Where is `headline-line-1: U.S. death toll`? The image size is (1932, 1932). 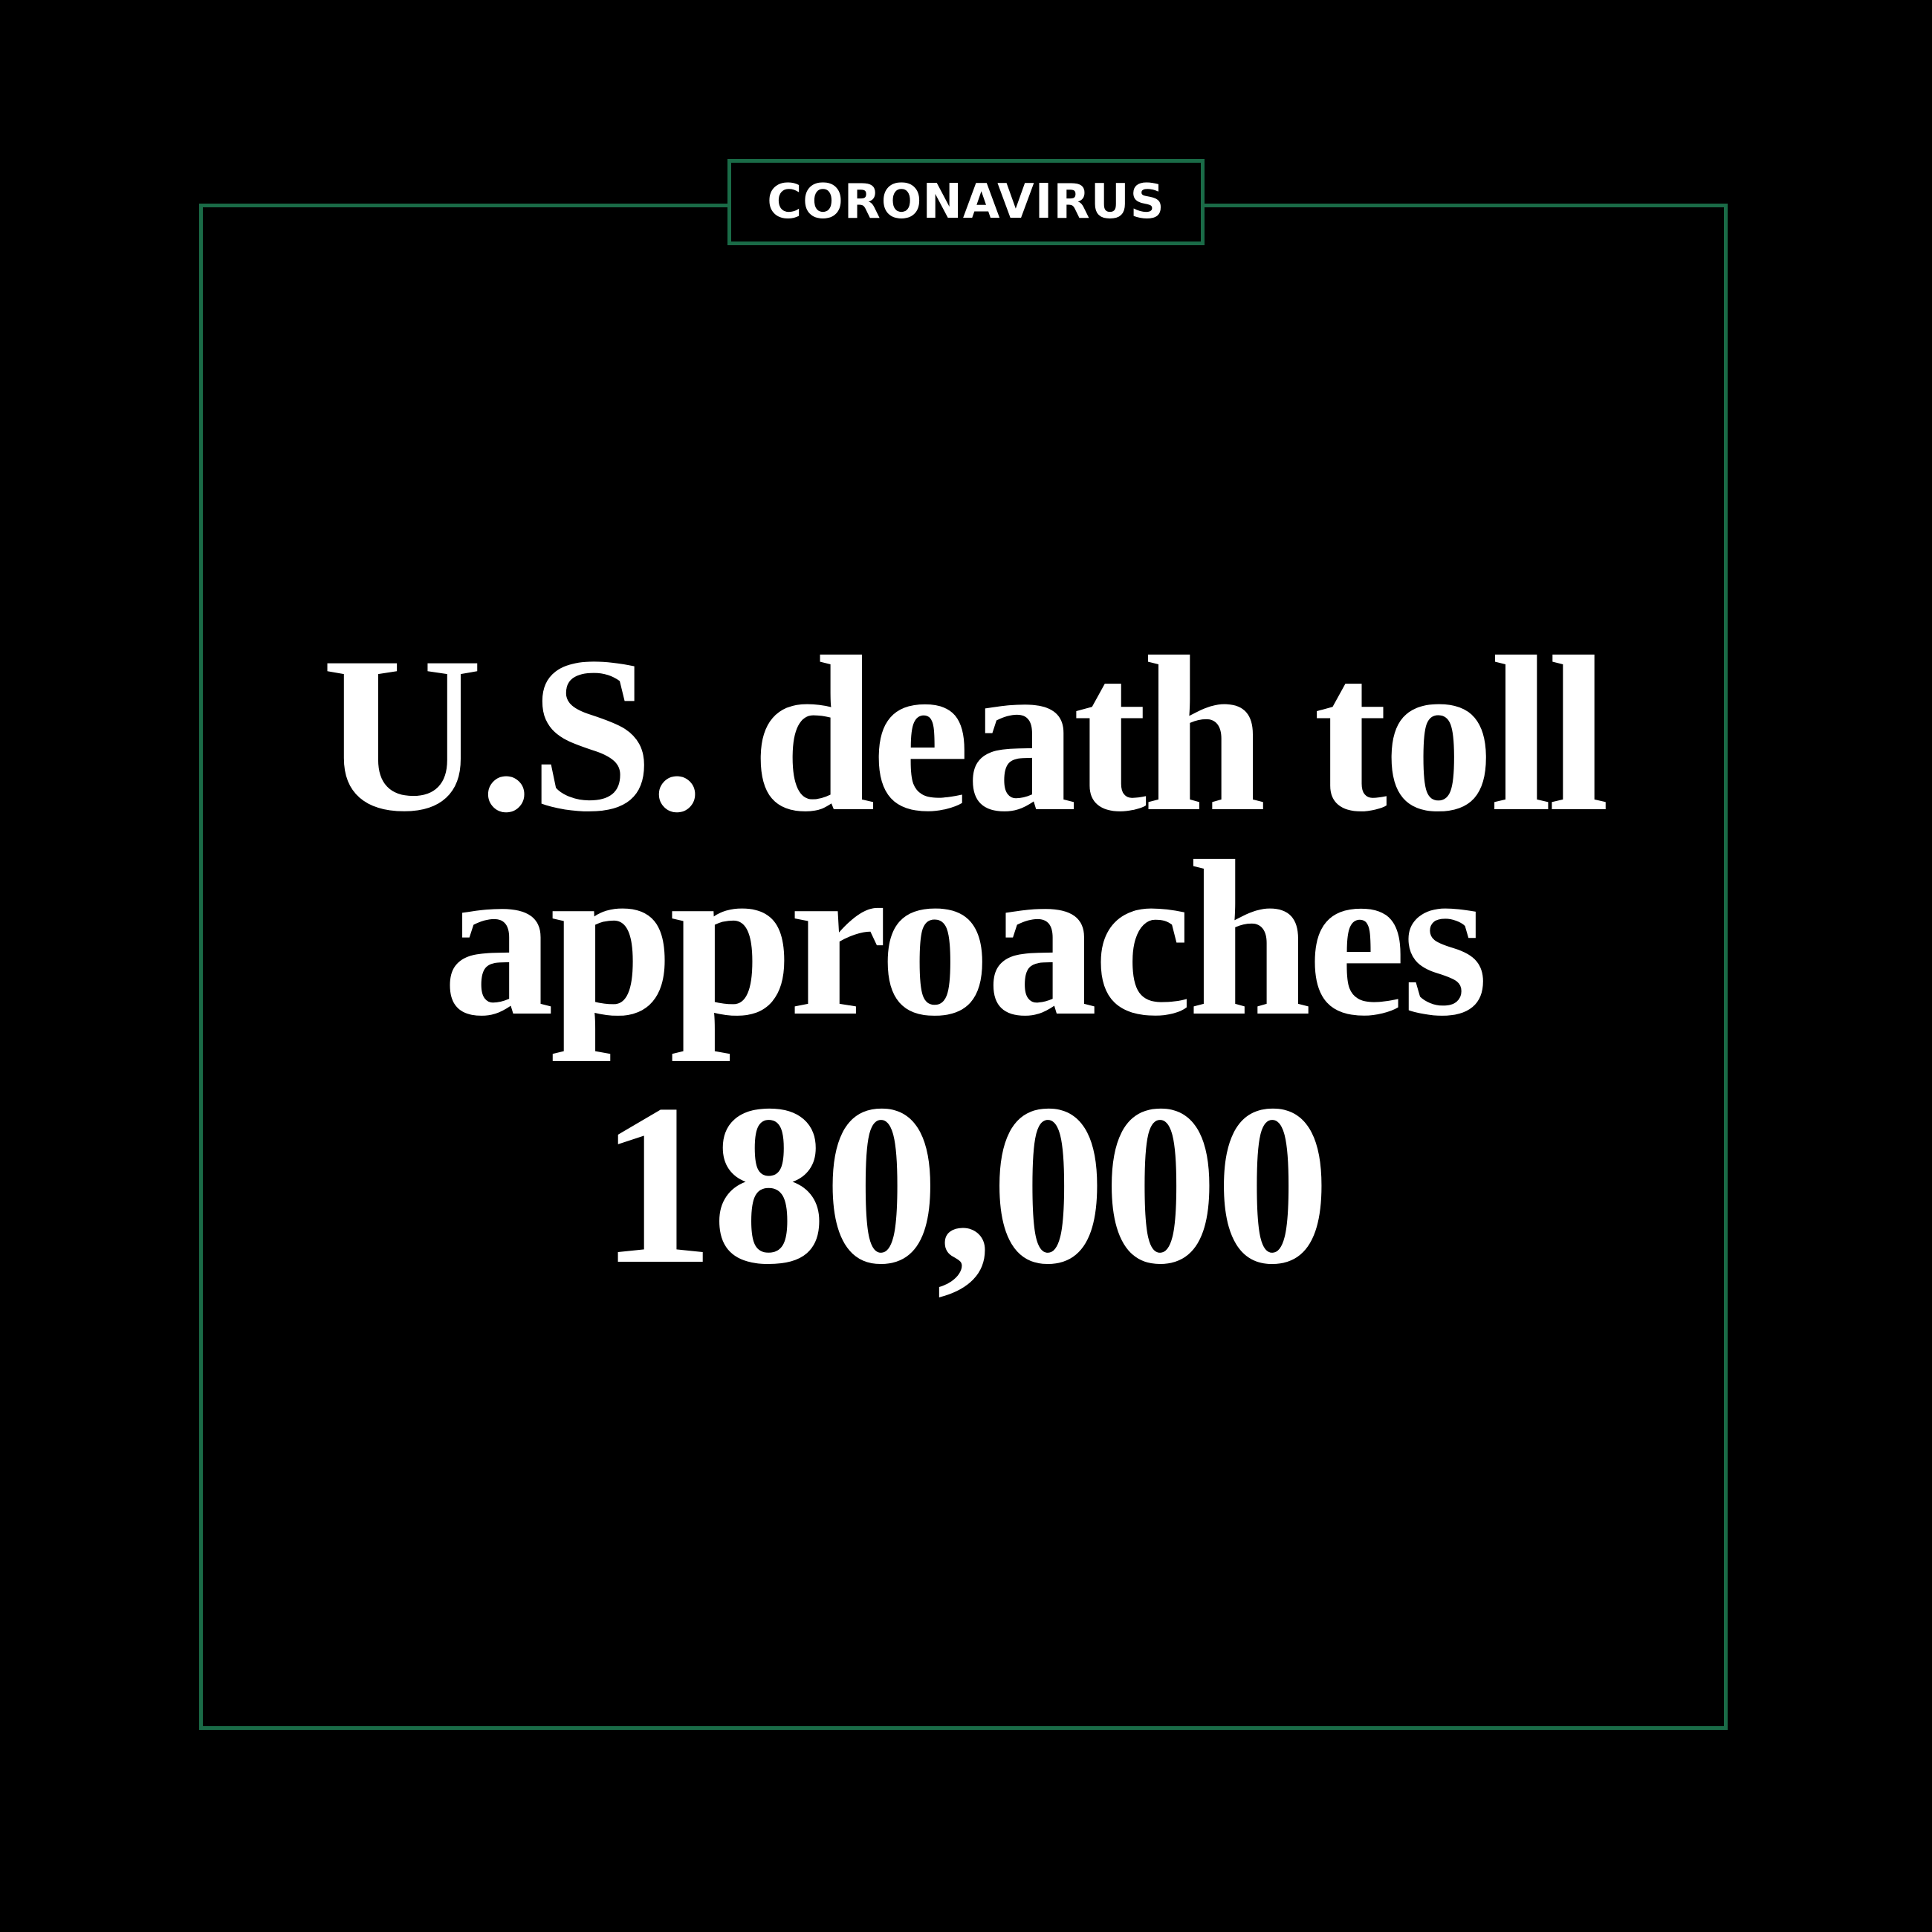 headline-line-1: U.S. death toll is located at coordinates (966, 734).